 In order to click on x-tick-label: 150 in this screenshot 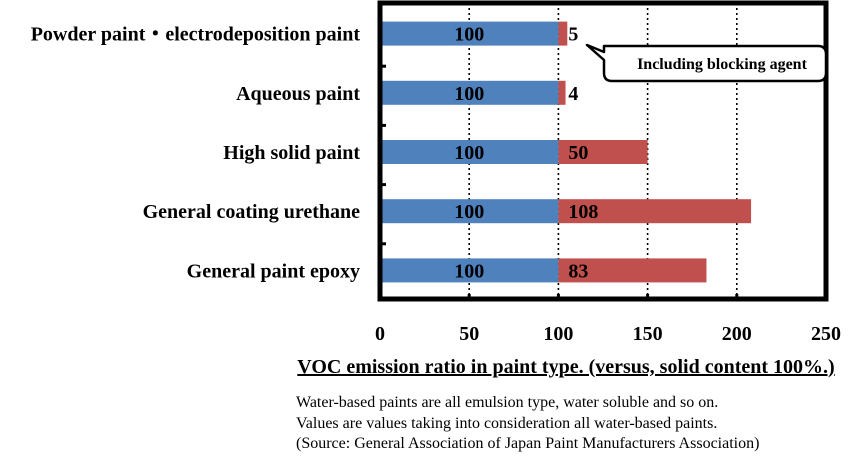, I will do `click(648, 334)`.